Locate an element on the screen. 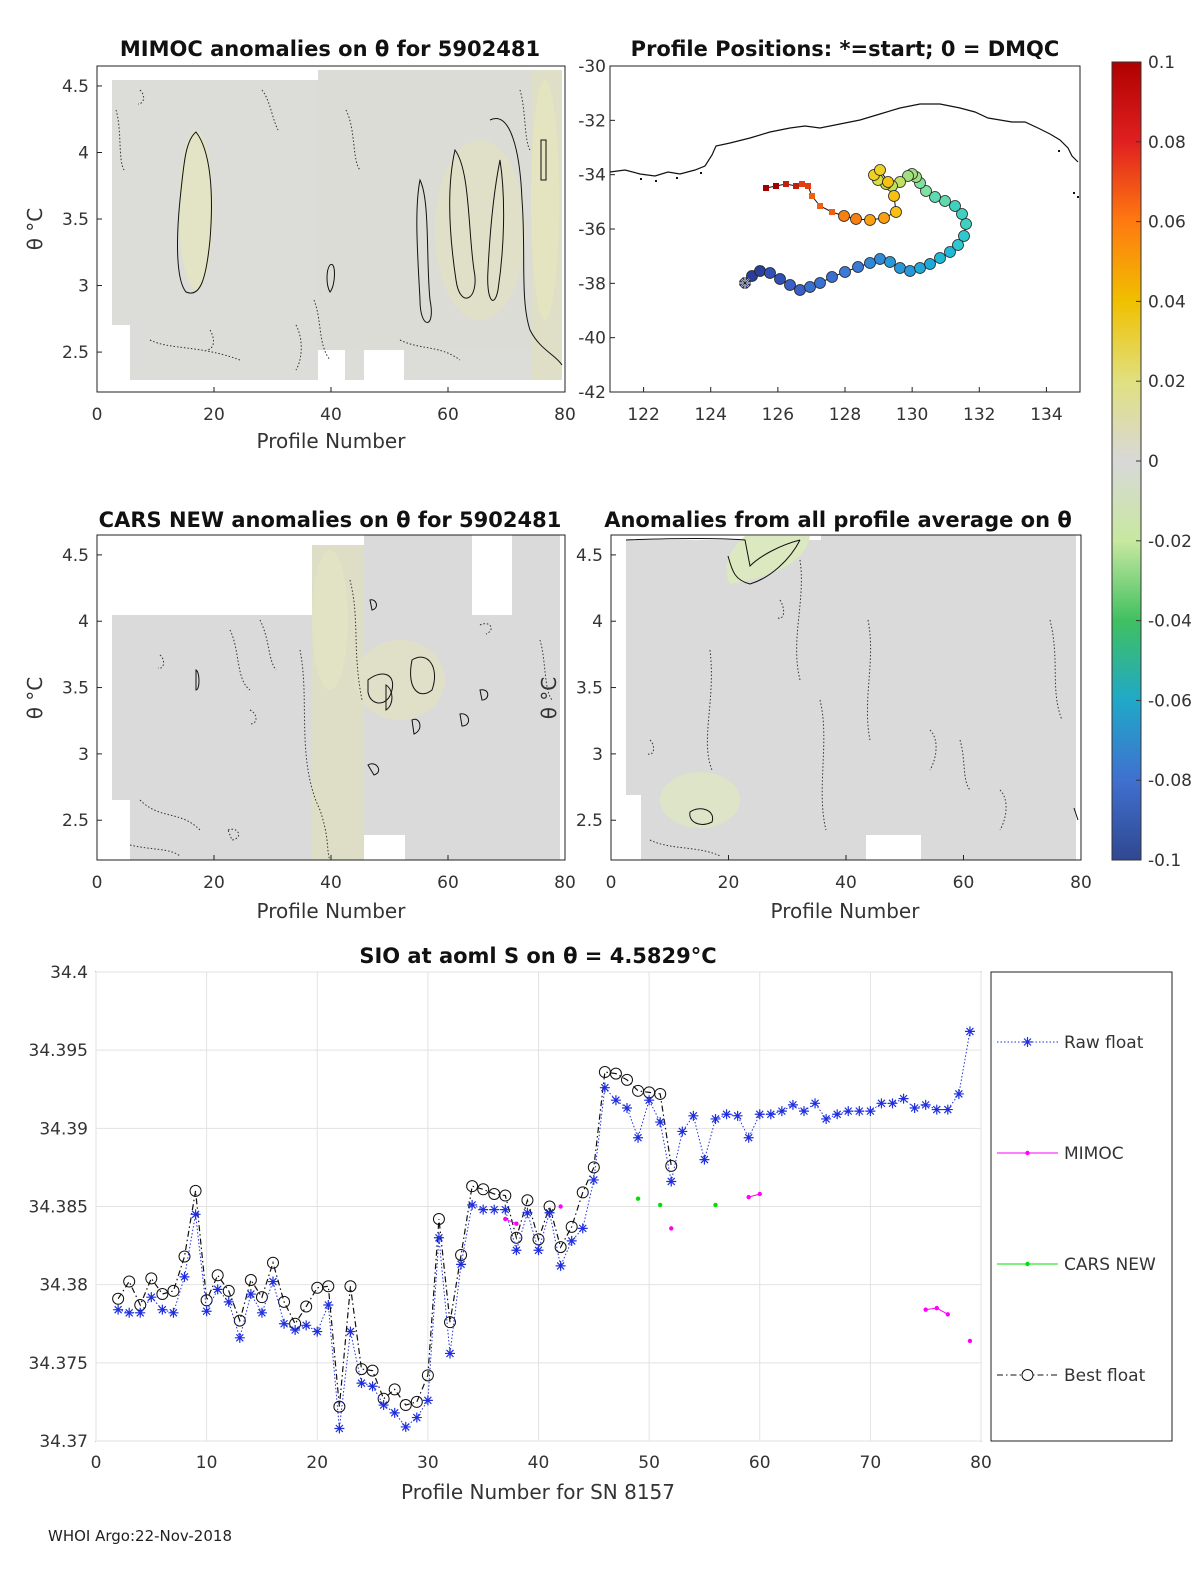  salinity-xlabel: Profile Number for SN 8157 is located at coordinates (538, 1492).